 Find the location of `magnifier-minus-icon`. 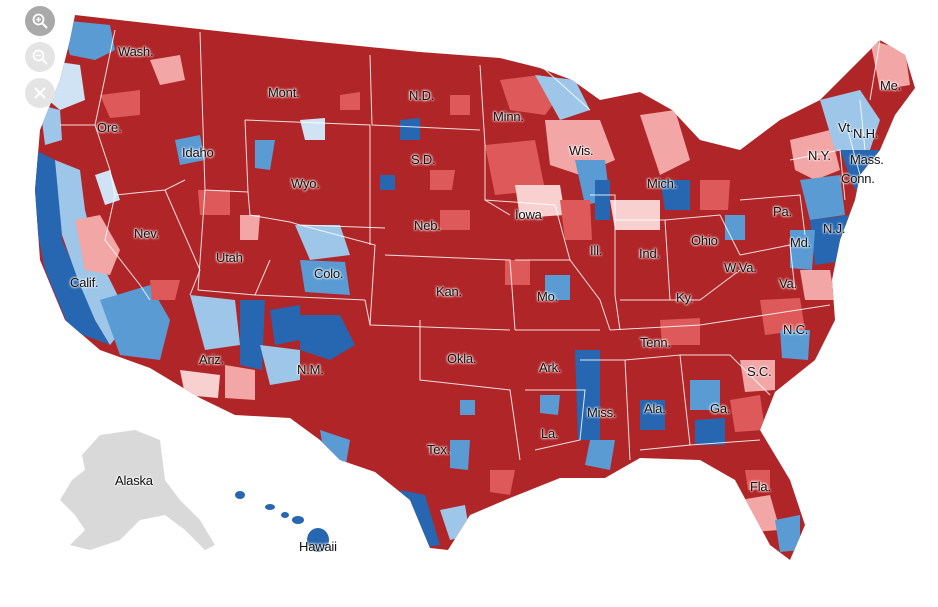

magnifier-minus-icon is located at coordinates (40, 57).